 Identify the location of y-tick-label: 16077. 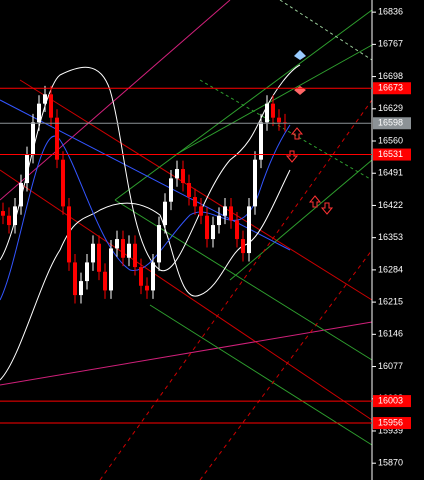
(390, 366).